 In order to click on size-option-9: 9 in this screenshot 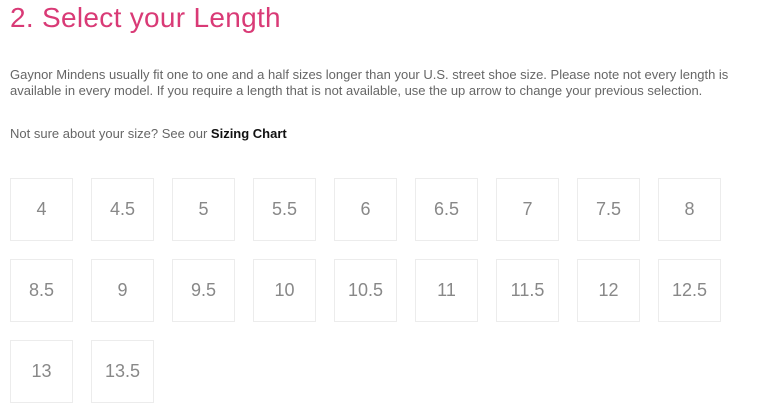, I will do `click(122, 290)`.